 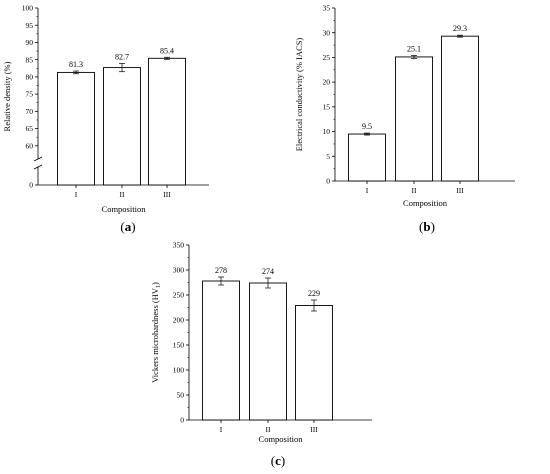 I want to click on data-label: 25.1, so click(x=414, y=48).